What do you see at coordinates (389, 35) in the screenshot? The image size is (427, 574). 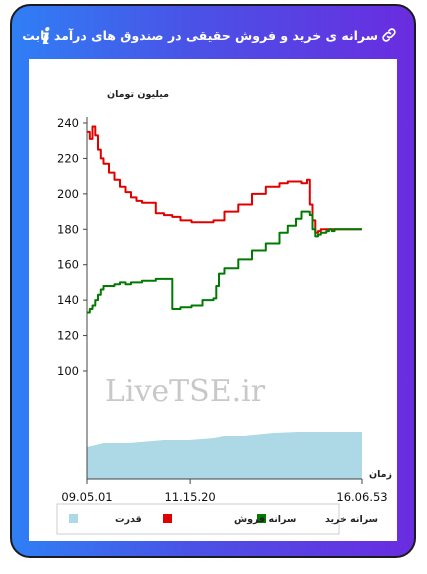 I see `link-icon` at bounding box center [389, 35].